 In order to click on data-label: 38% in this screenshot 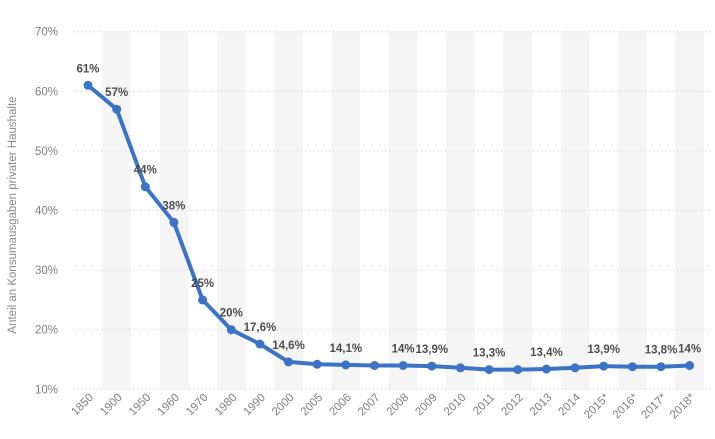, I will do `click(173, 206)`.